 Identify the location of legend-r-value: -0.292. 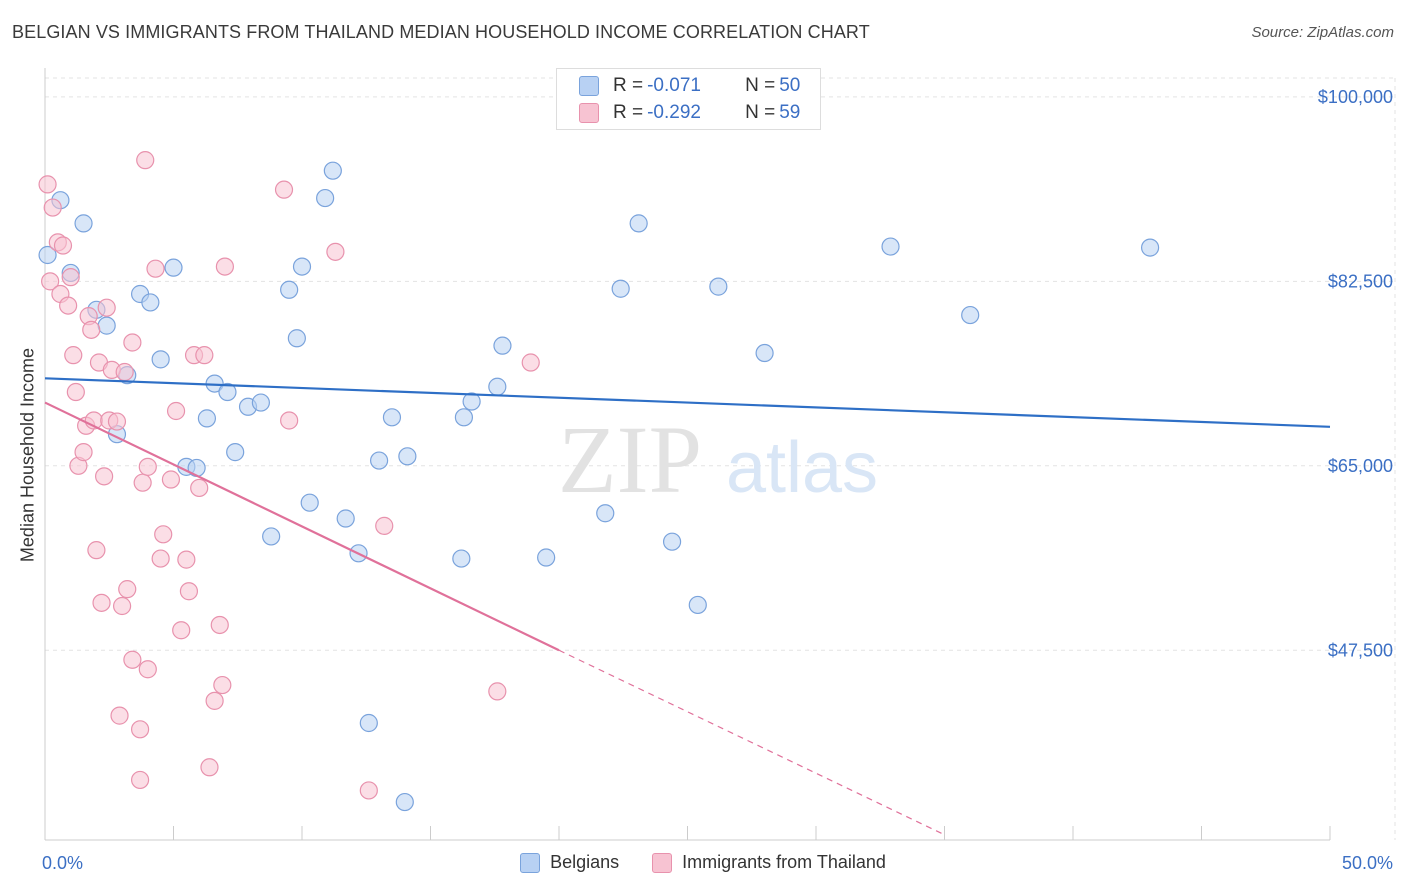
(674, 112).